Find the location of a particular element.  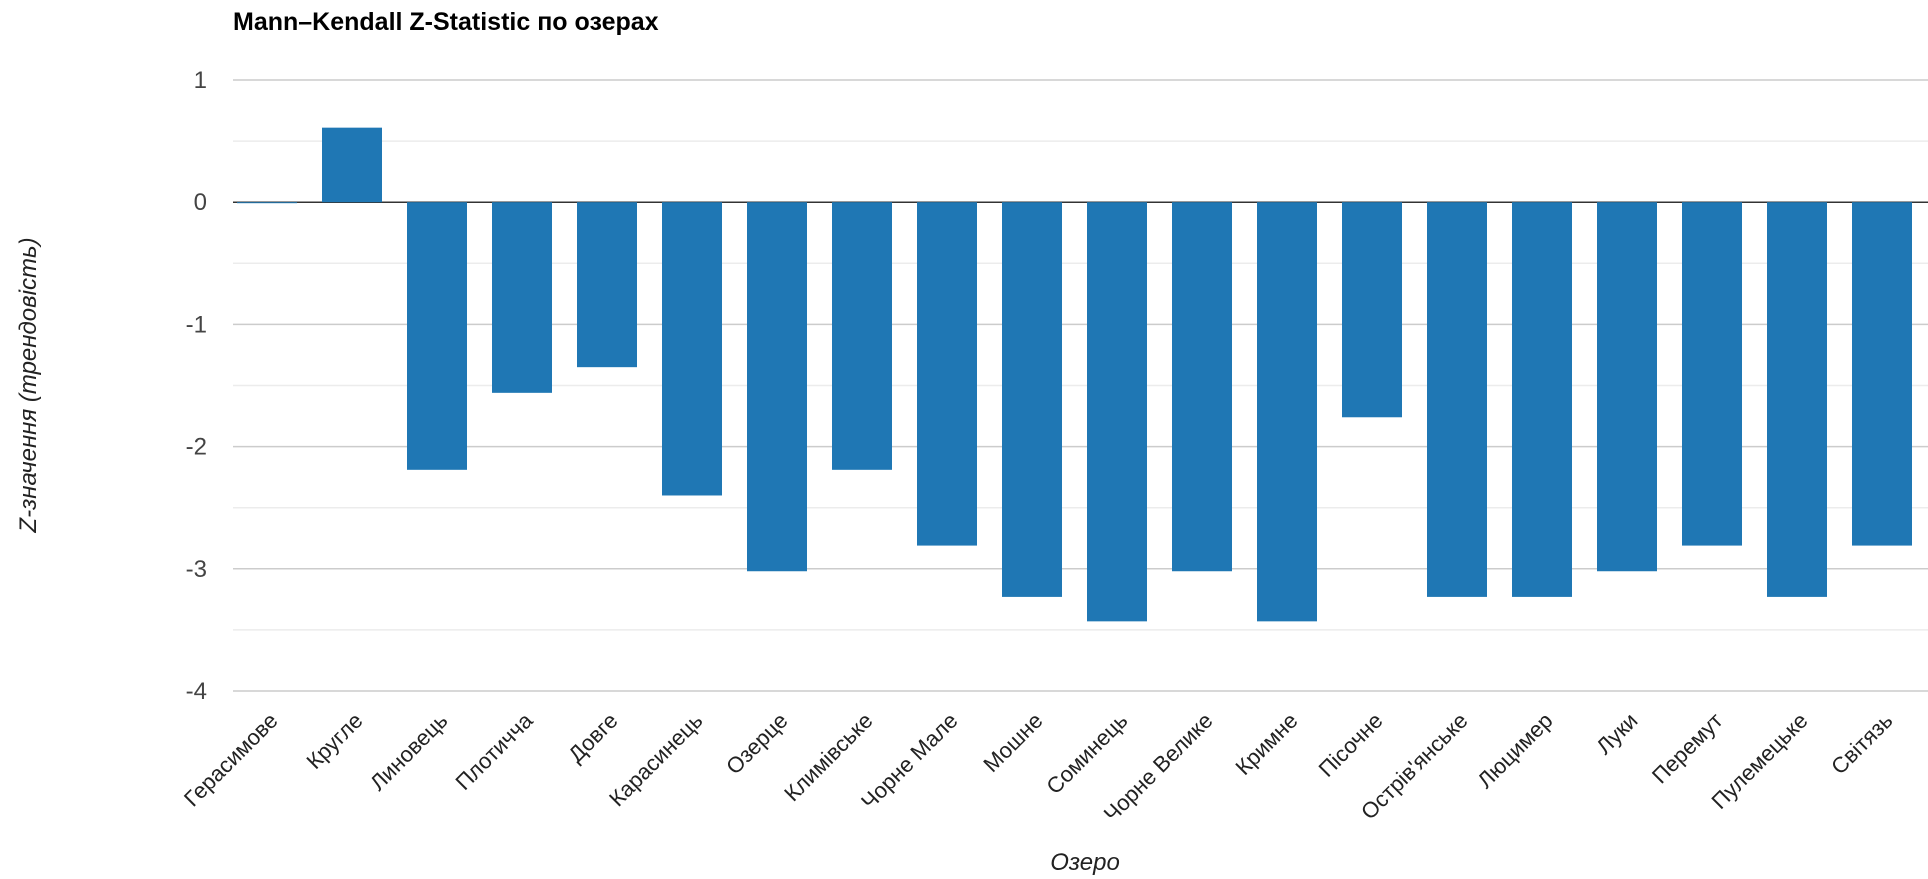

y-axis-title: Z-значення (трендовість) is located at coordinates (28, 385).